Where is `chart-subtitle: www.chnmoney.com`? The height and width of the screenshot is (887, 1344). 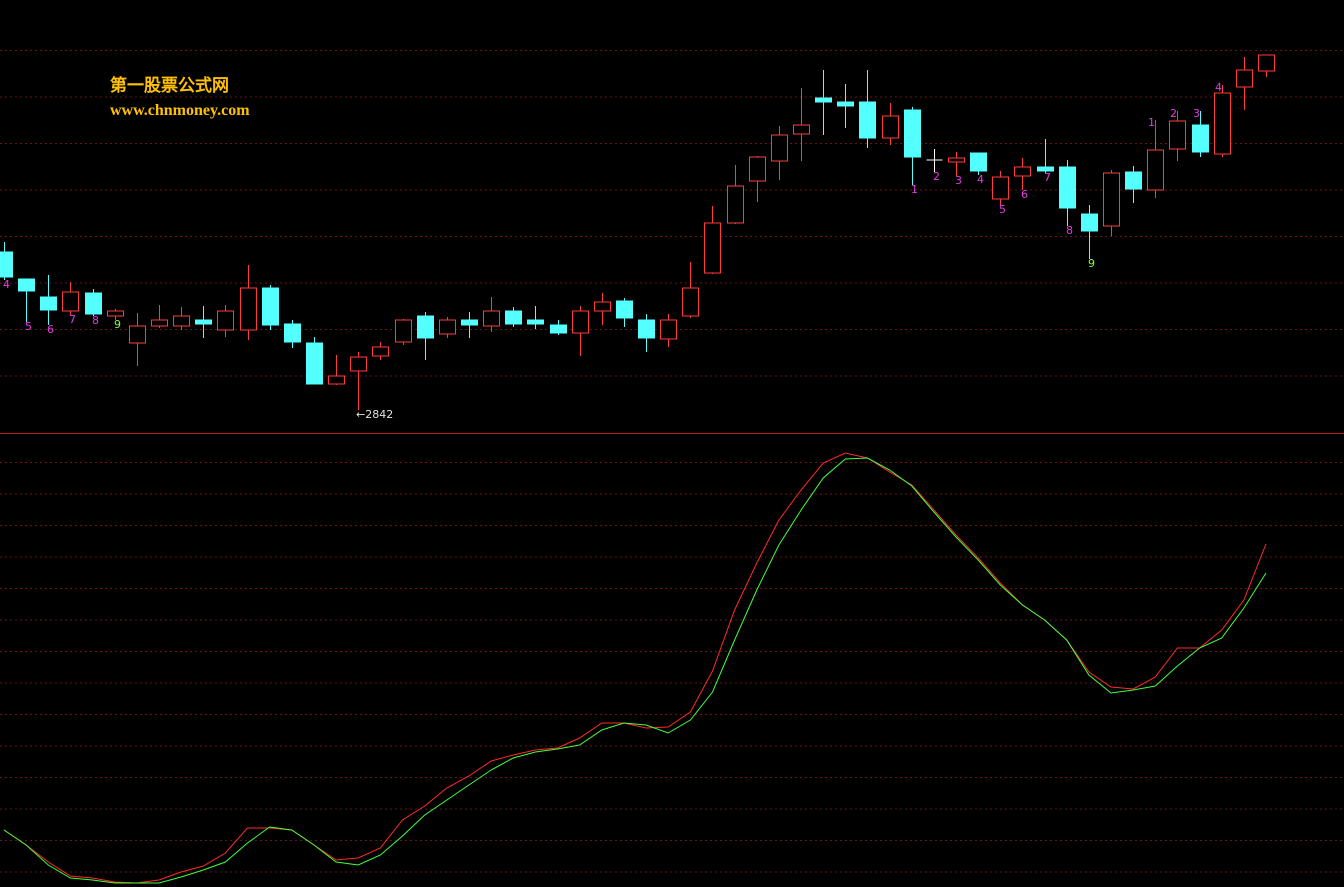 chart-subtitle: www.chnmoney.com is located at coordinates (180, 110).